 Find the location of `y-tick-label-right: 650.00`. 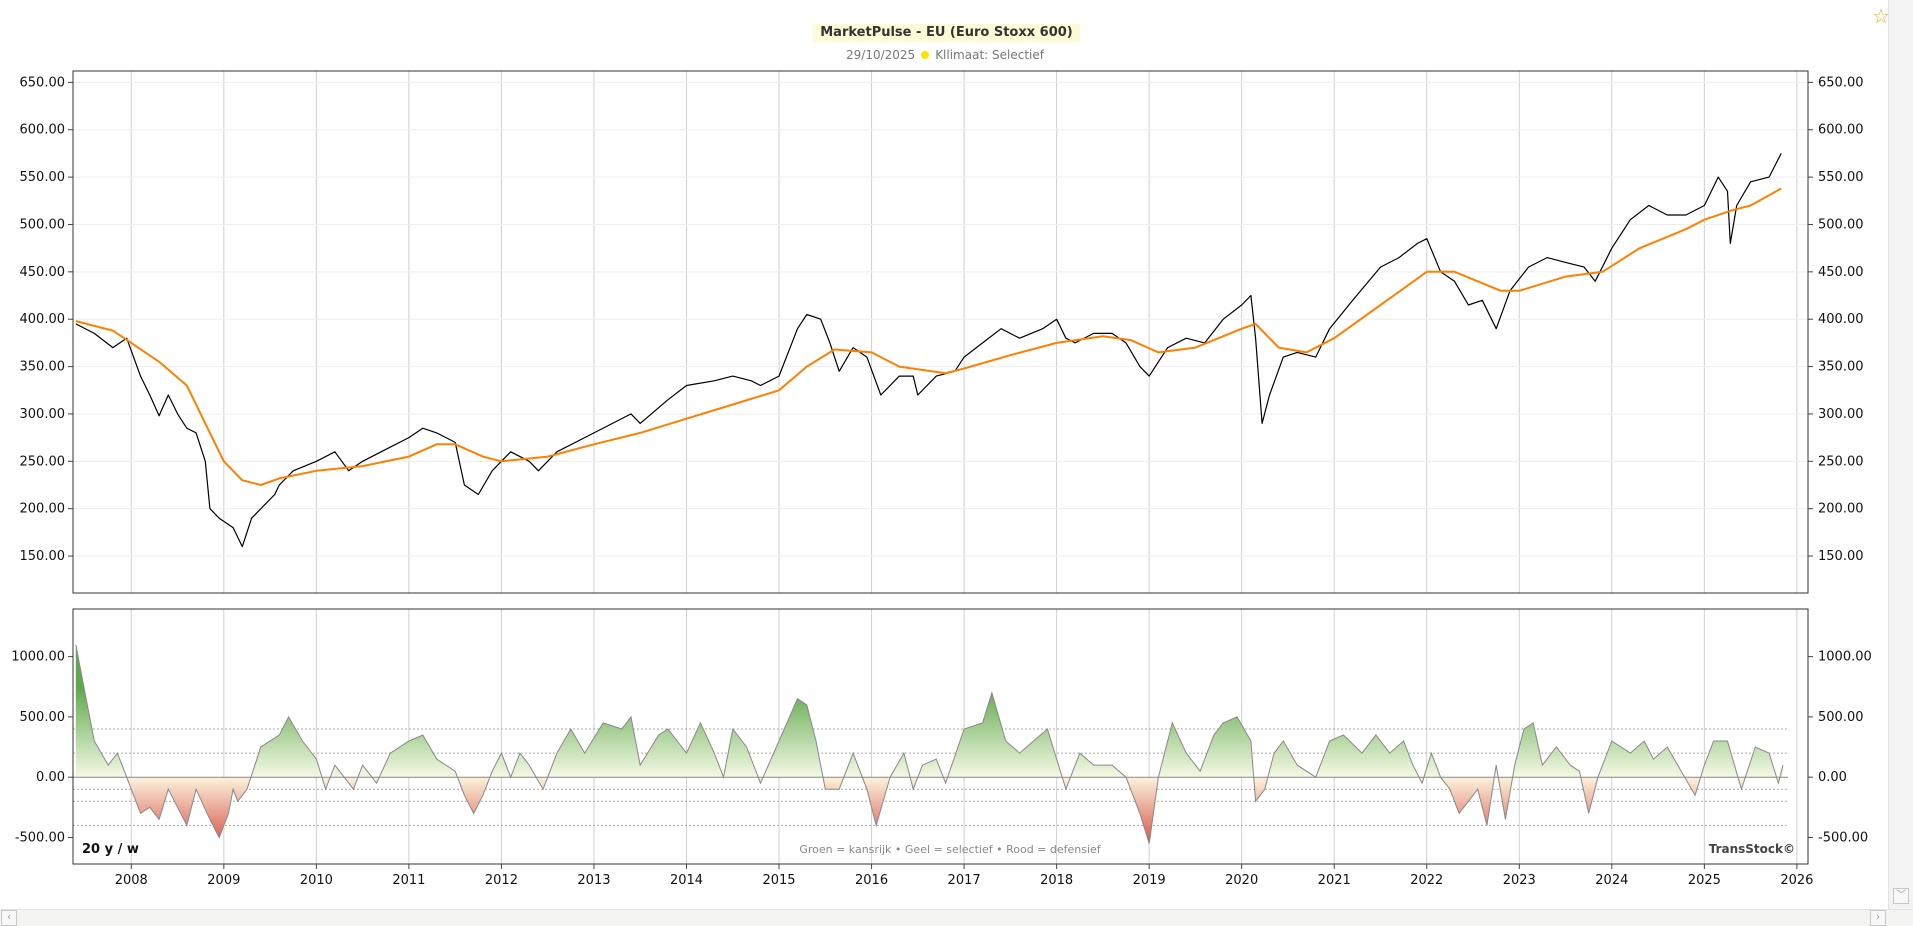

y-tick-label-right: 650.00 is located at coordinates (1841, 82).